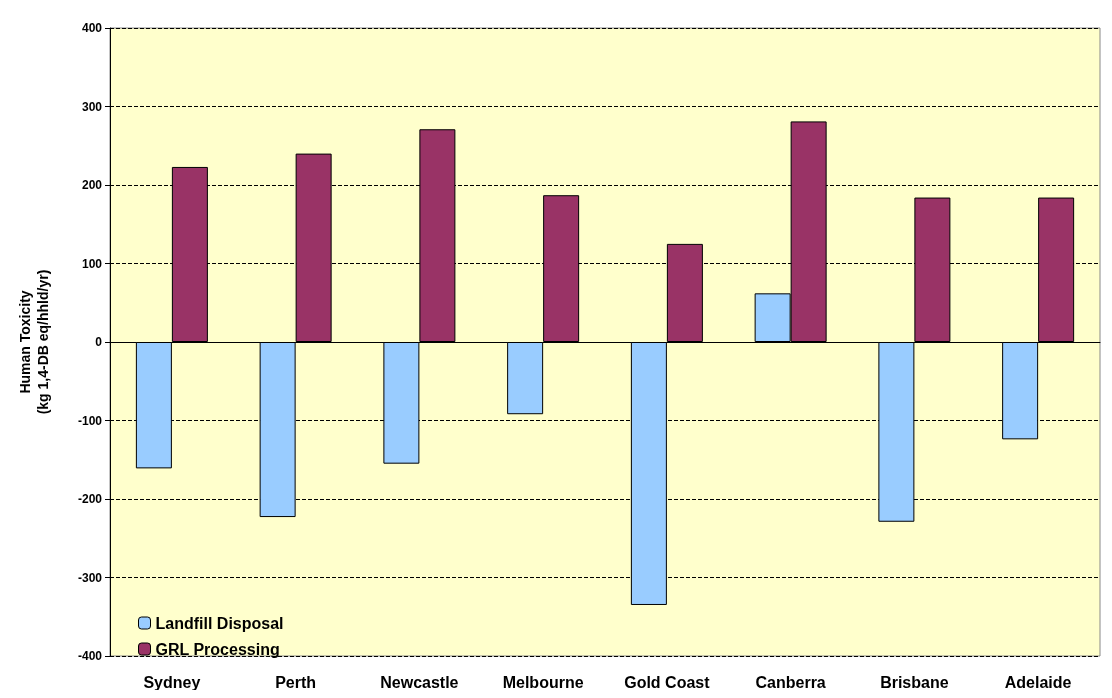  What do you see at coordinates (99, 342) in the screenshot?
I see `y-tick-label: 0` at bounding box center [99, 342].